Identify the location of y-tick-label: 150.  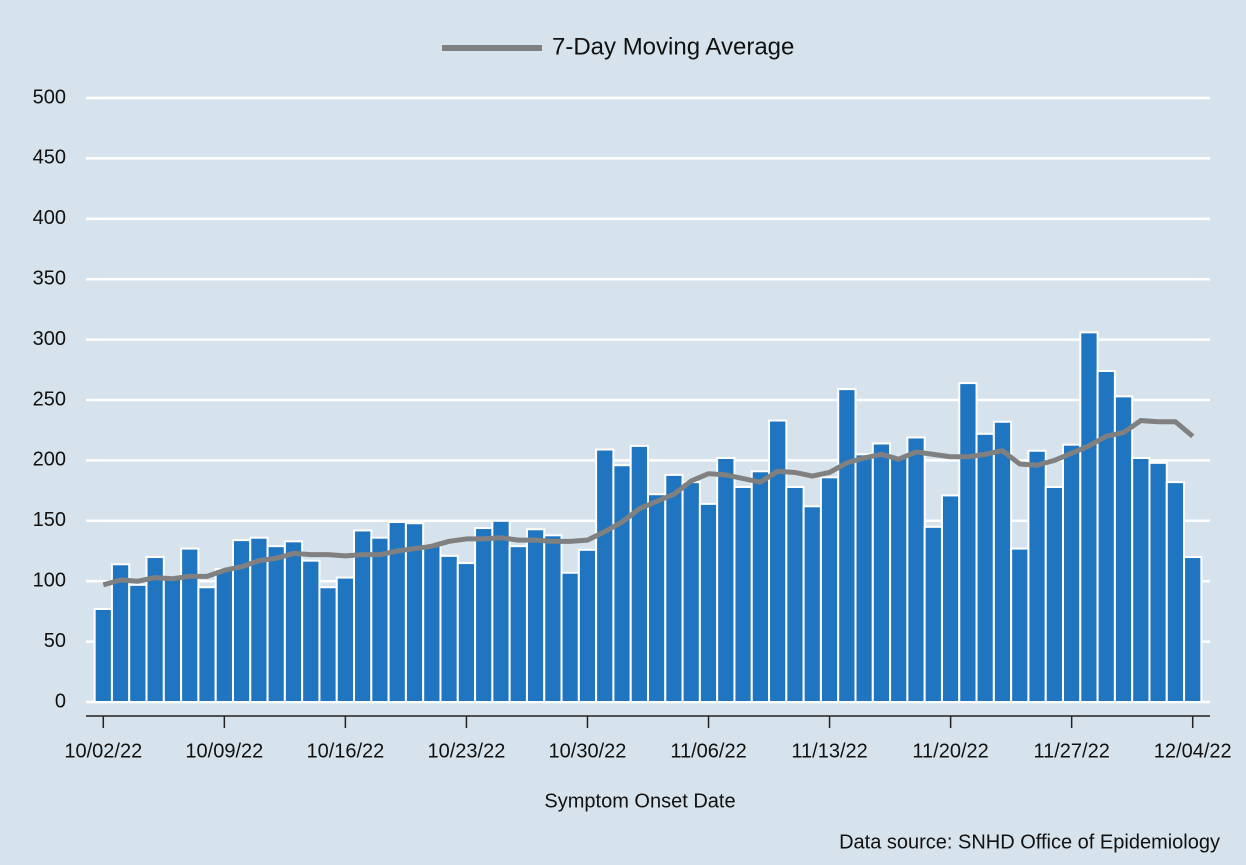
(49, 520).